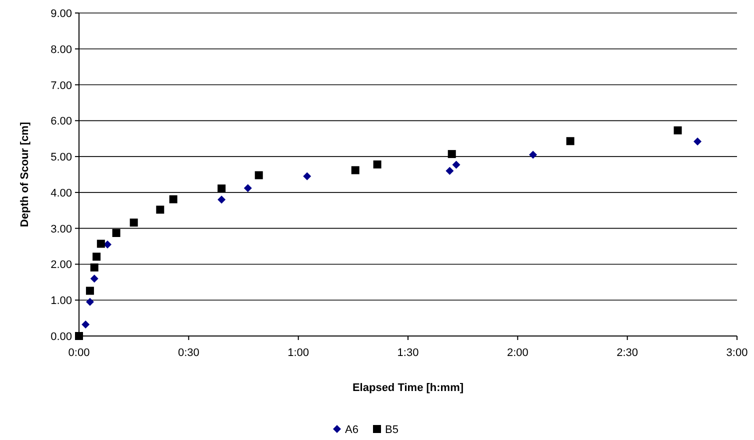  What do you see at coordinates (351, 430) in the screenshot?
I see `legend-label: A6` at bounding box center [351, 430].